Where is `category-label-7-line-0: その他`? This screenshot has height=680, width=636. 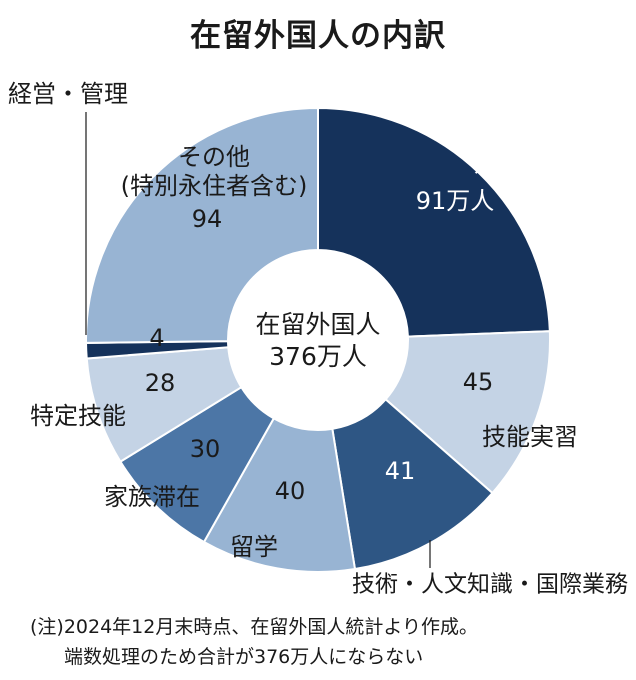 category-label-7-line-0: その他 is located at coordinates (214, 157).